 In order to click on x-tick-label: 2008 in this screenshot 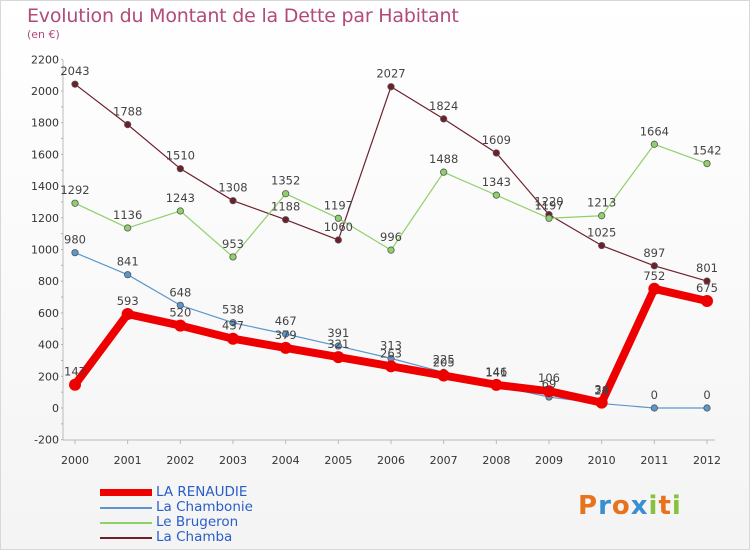, I will do `click(496, 460)`.